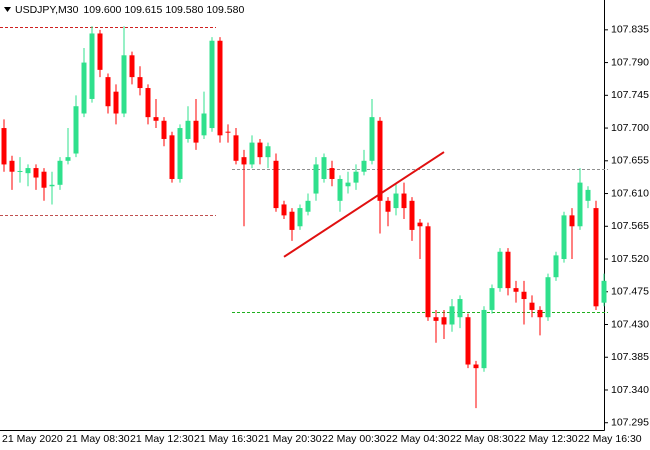 The image size is (650, 450). I want to click on x-tick-label: 21 May 08:30, so click(98, 439).